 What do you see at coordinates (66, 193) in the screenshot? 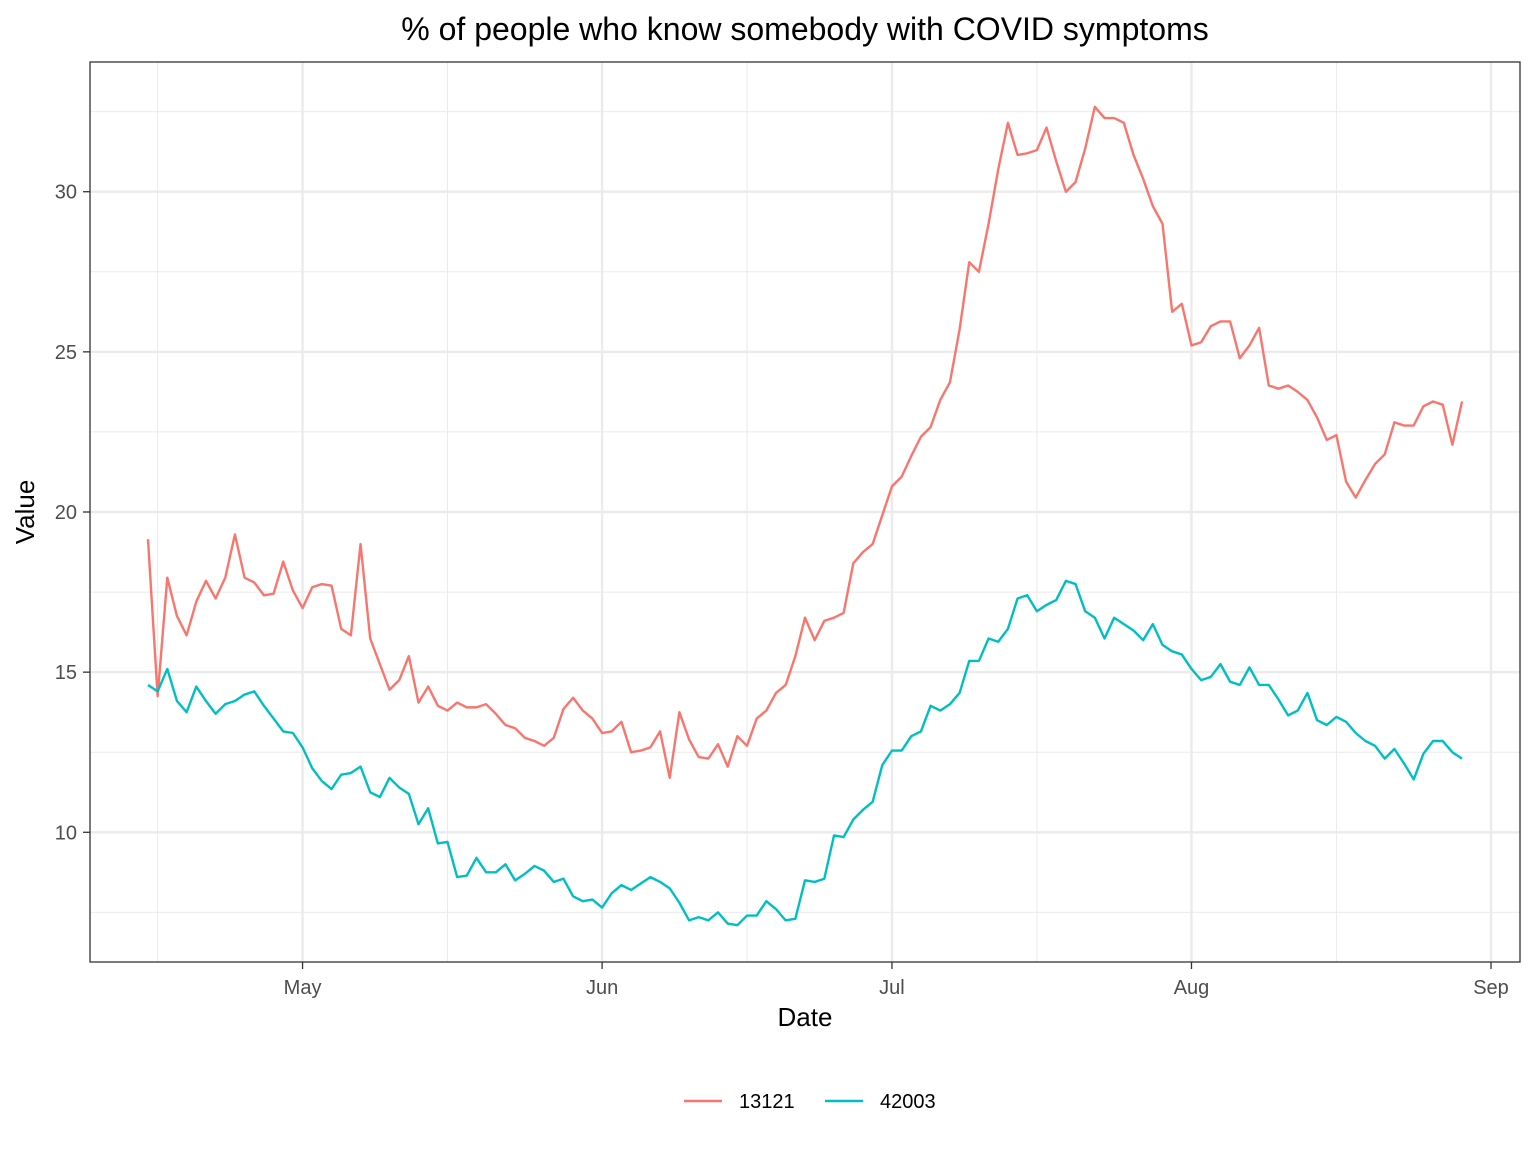
I see `y-tick-label: 30` at bounding box center [66, 193].